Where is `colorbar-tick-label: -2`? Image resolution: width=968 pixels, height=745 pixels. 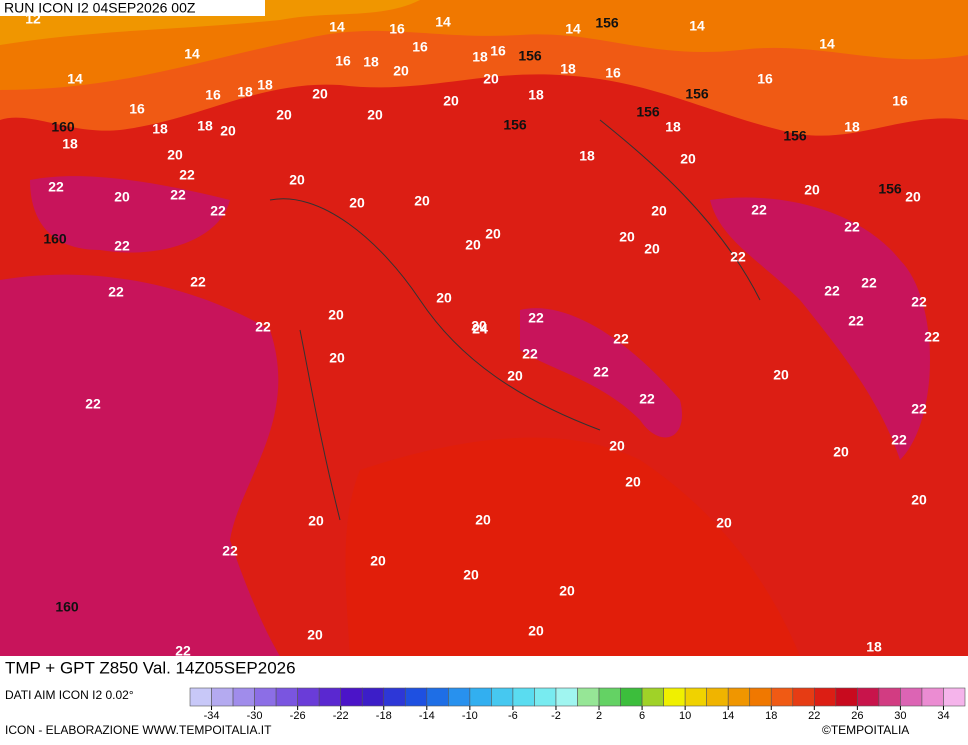 colorbar-tick-label: -2 is located at coordinates (556, 716).